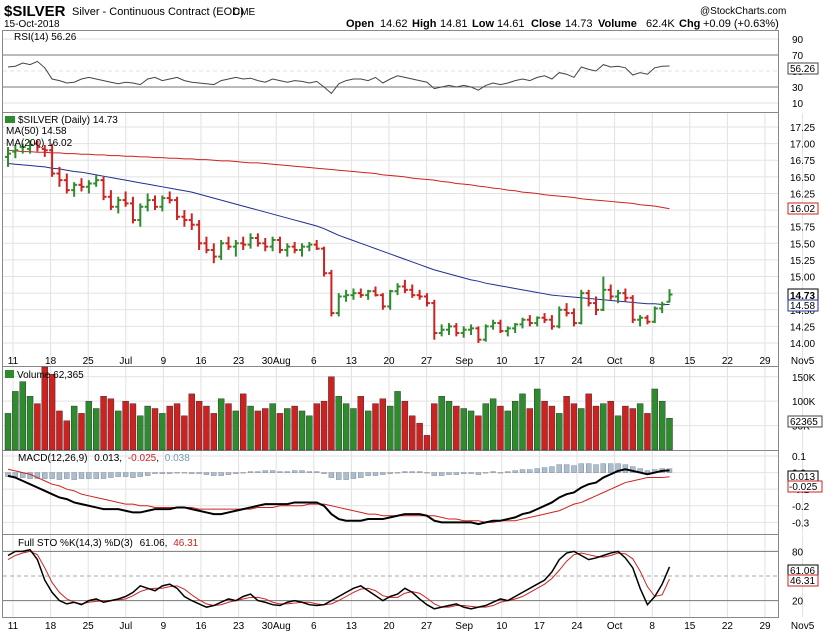 The height and width of the screenshot is (635, 831). Describe the element at coordinates (802, 228) in the screenshot. I see `price-tick-label: 15.75` at that location.